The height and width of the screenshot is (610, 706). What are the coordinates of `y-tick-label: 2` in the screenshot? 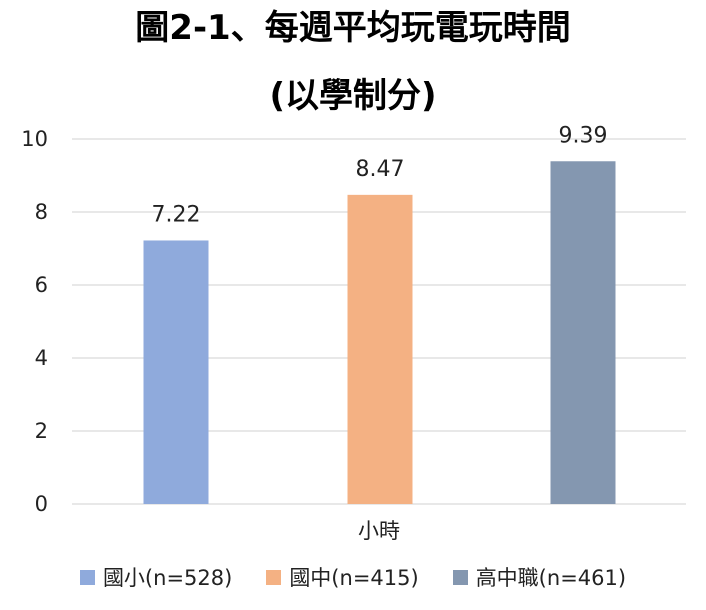 It's located at (41, 431).